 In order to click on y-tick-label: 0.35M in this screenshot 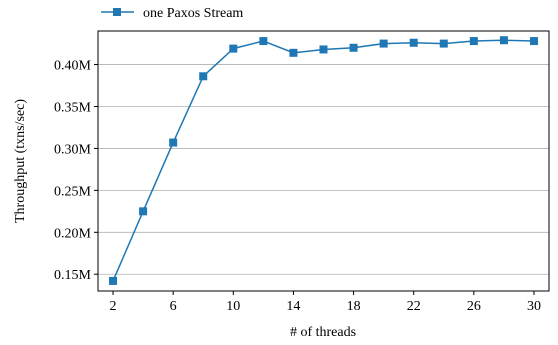, I will do `click(73, 107)`.